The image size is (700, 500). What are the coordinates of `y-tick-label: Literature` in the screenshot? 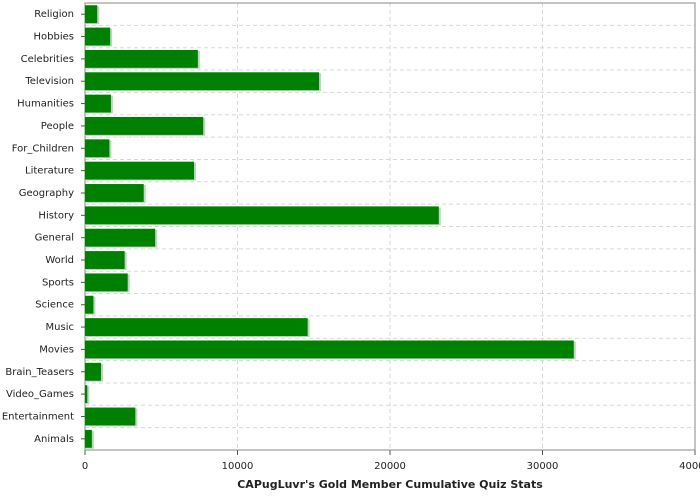 It's located at (49, 171).